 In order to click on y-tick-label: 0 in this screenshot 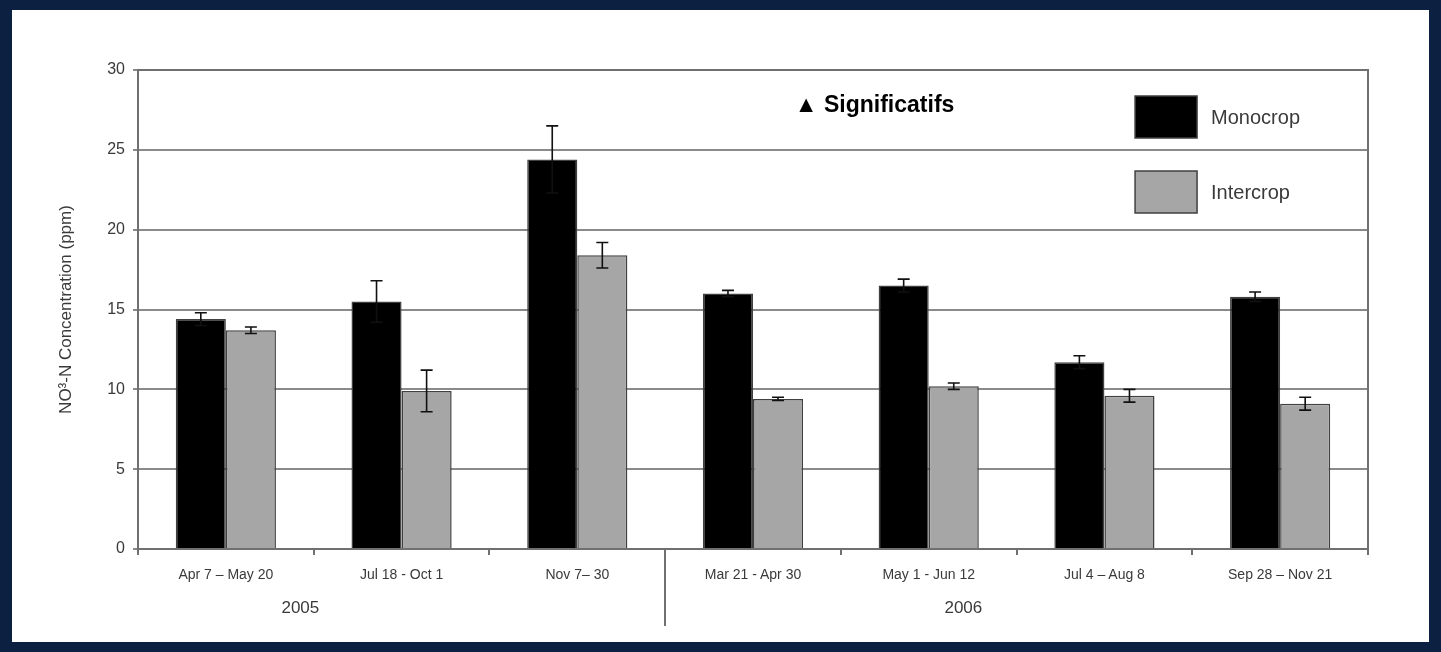, I will do `click(121, 548)`.